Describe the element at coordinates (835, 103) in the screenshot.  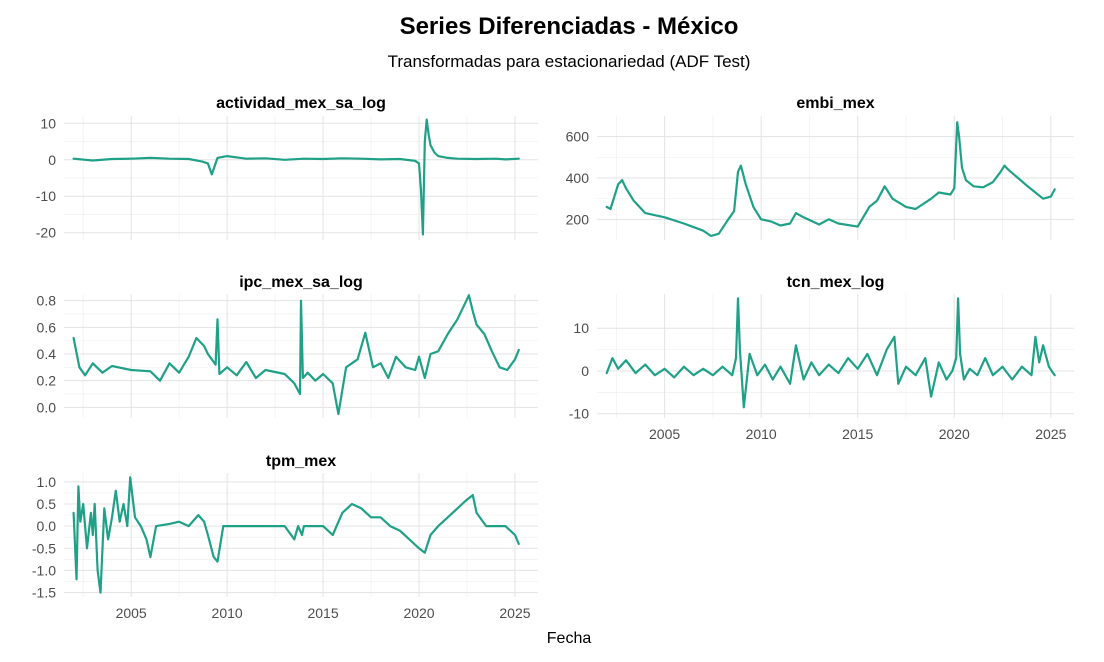
I see `panel-title: embi_mex` at that location.